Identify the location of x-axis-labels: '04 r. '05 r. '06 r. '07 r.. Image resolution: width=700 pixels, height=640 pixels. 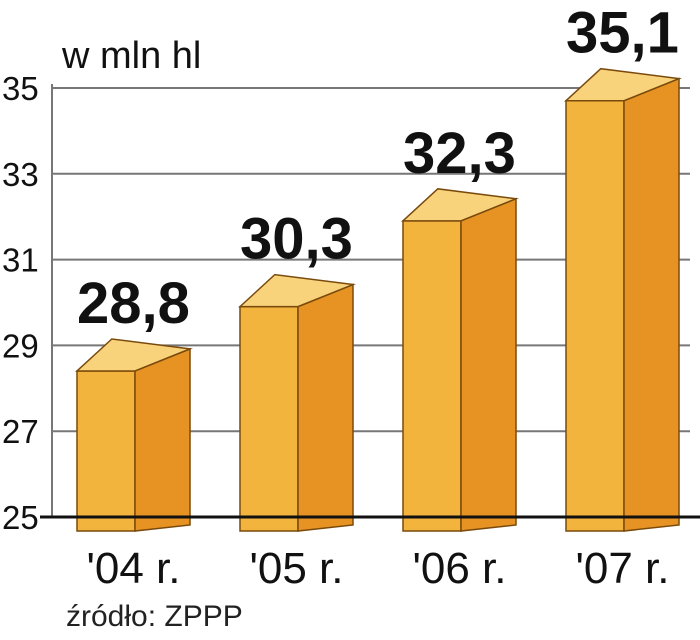
(377, 568).